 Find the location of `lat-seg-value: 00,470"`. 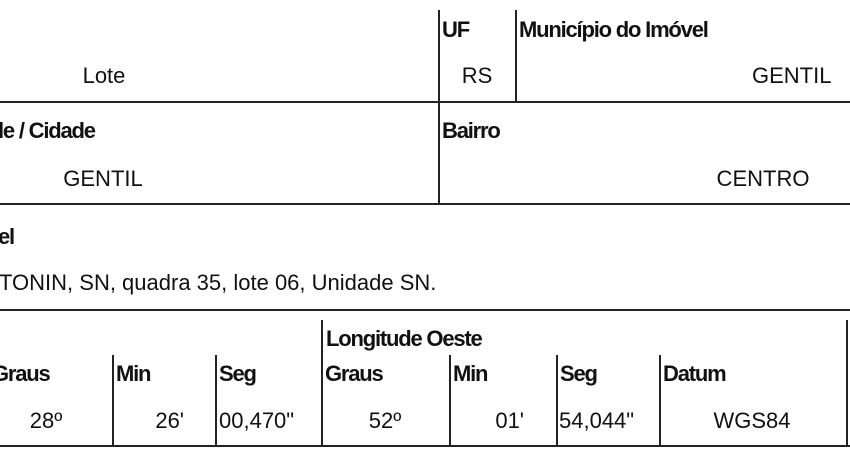

lat-seg-value: 00,470" is located at coordinates (257, 420).